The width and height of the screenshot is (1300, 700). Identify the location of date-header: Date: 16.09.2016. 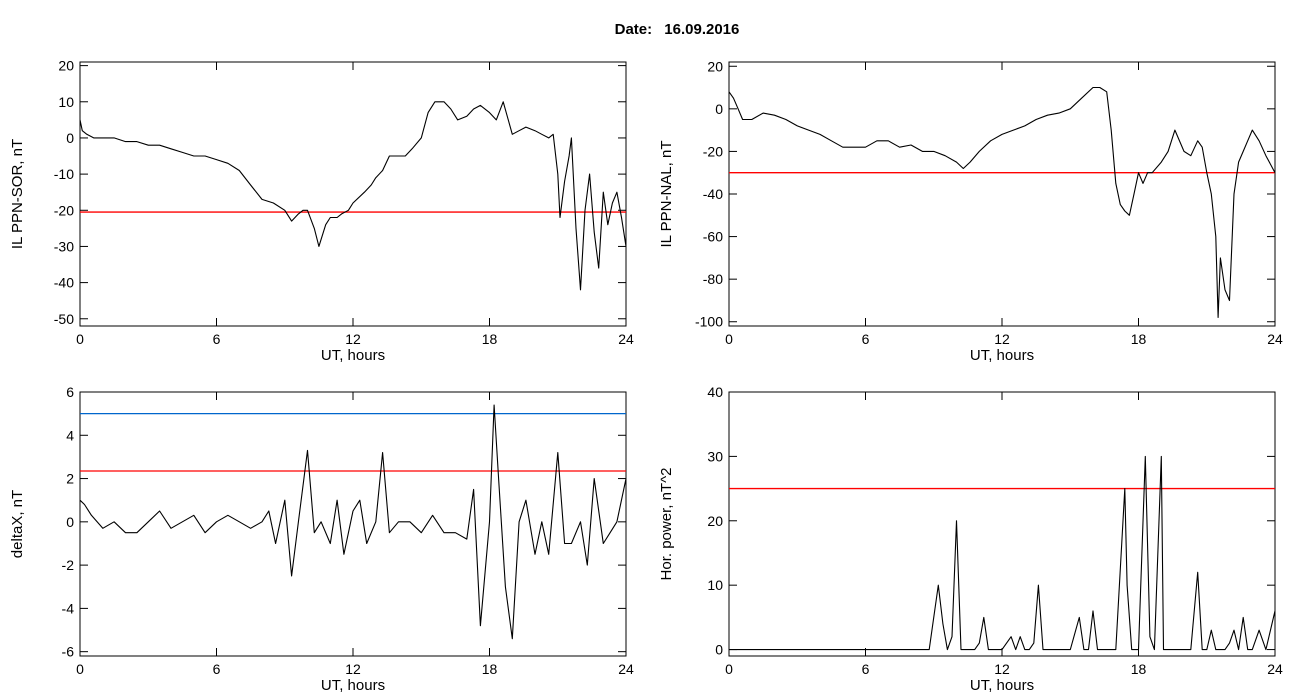
(677, 29).